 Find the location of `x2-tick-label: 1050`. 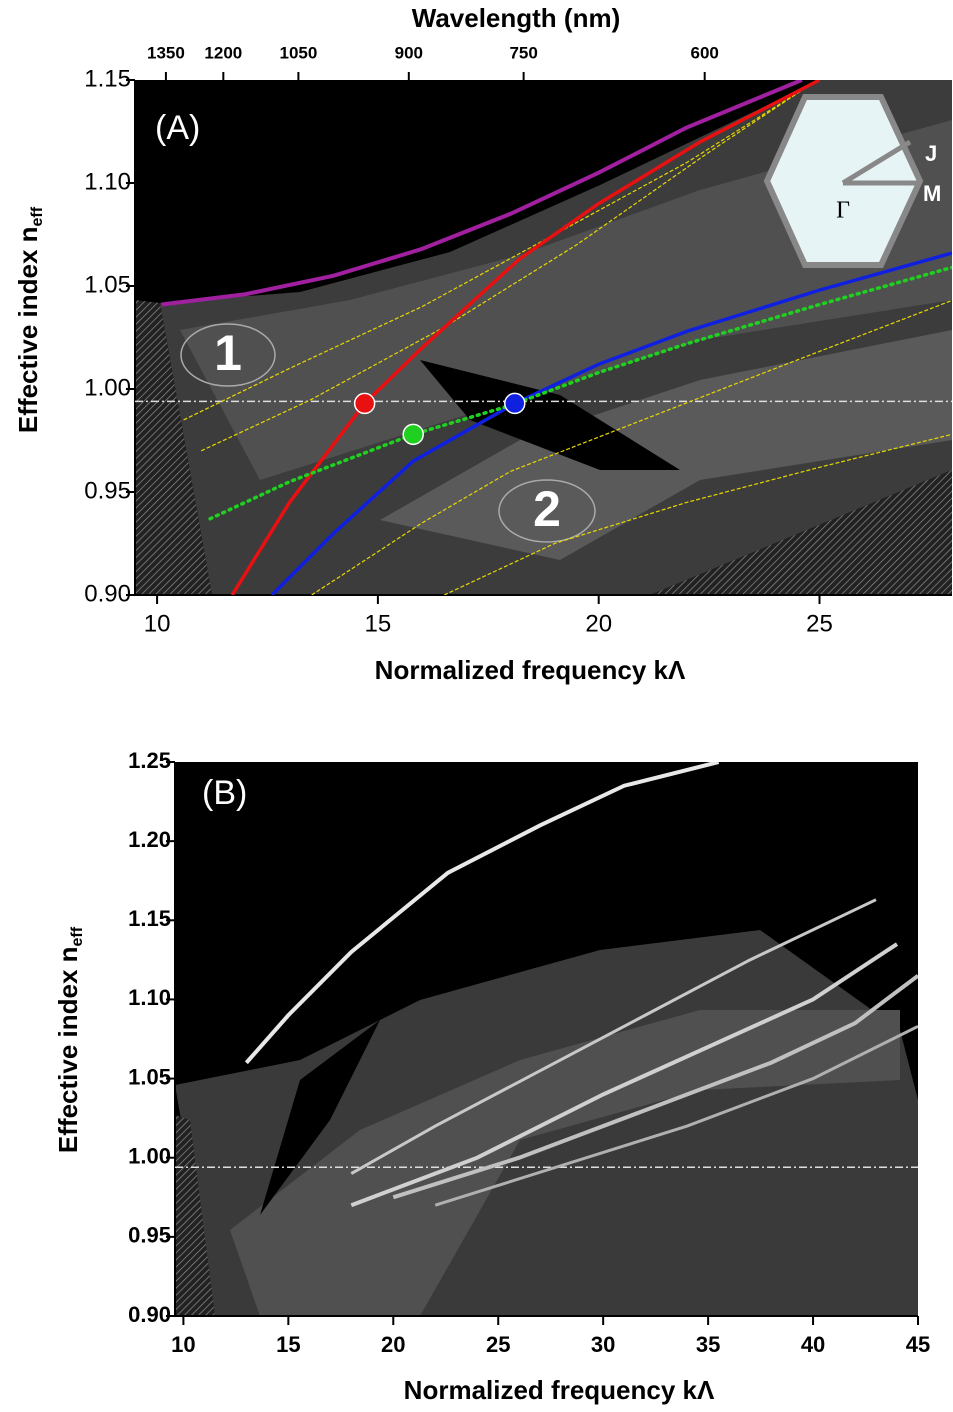

x2-tick-label: 1050 is located at coordinates (298, 52).